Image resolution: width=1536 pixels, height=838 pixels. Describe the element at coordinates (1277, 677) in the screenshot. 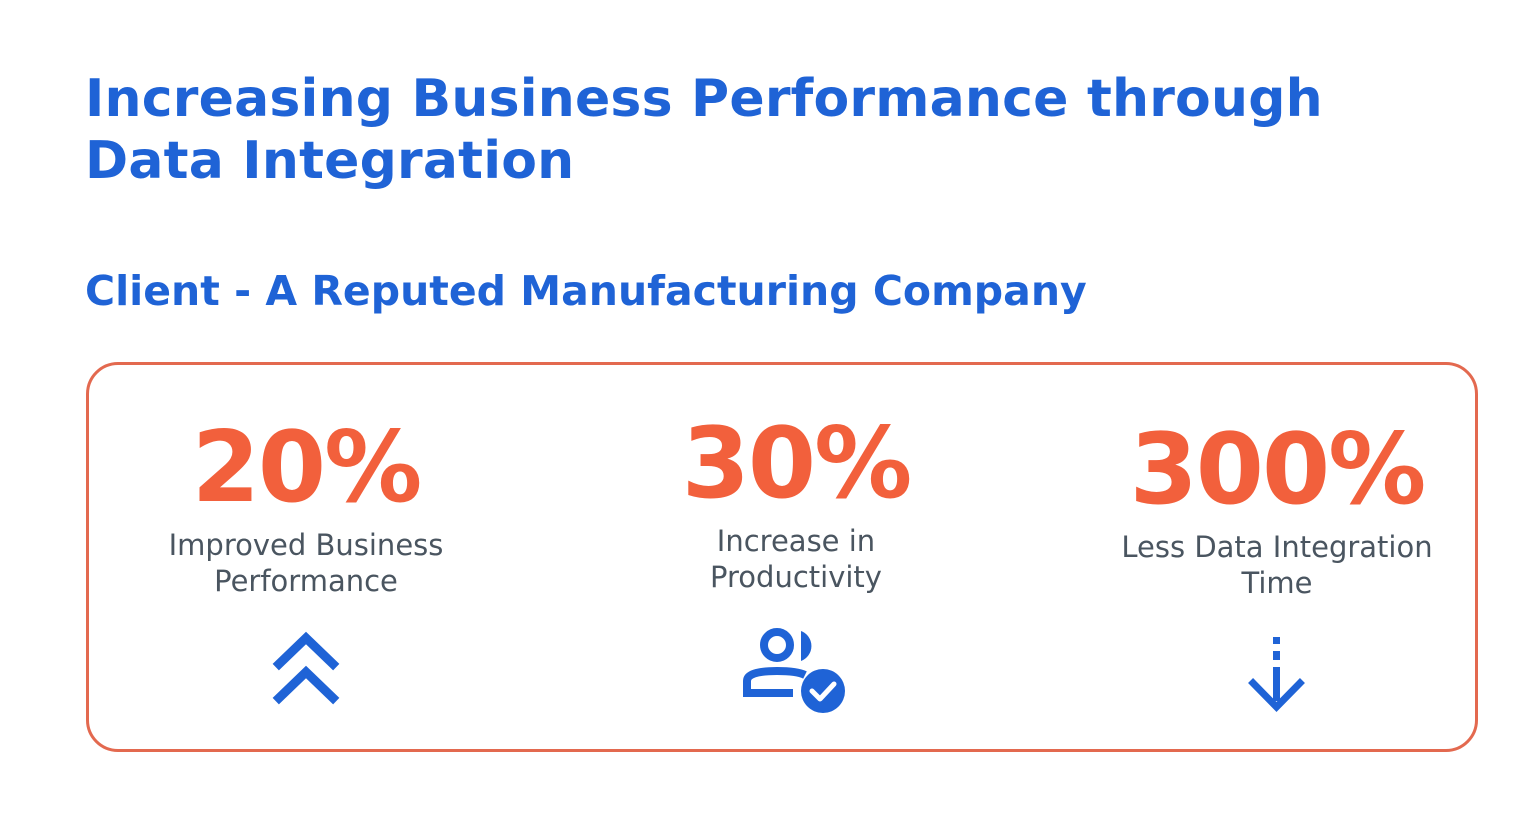

I see `dashed-arrow-down-icon` at that location.